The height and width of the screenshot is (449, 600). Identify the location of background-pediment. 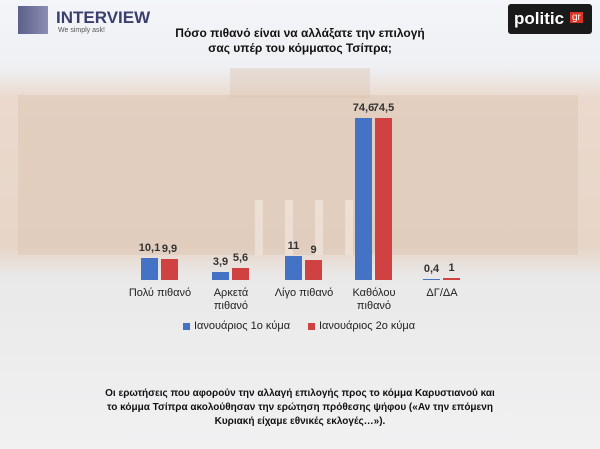
(300, 83).